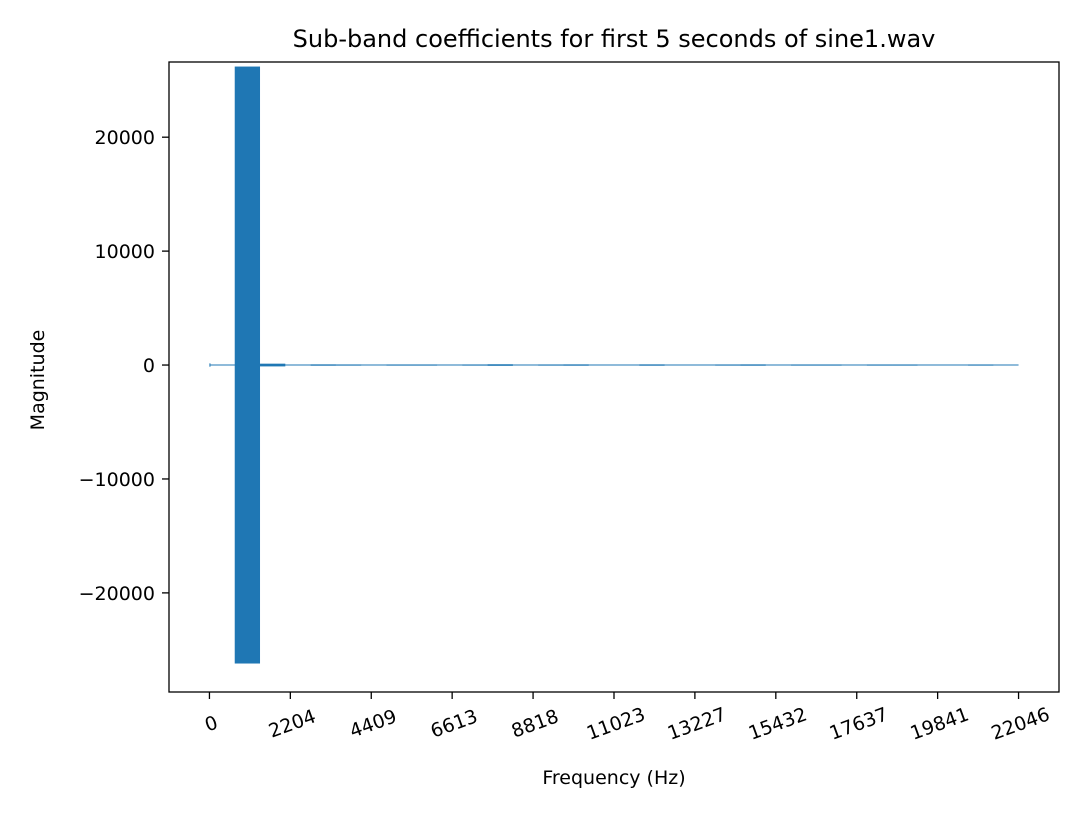  I want to click on y-tick-label: −20000, so click(117, 594).